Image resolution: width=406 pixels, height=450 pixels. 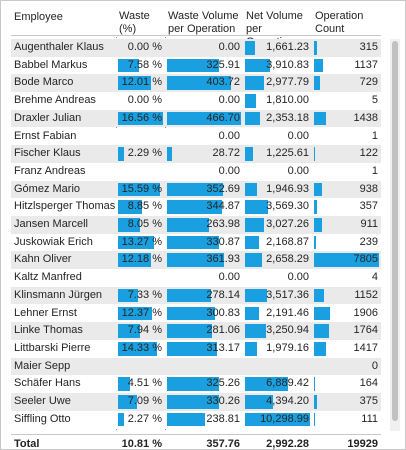 What do you see at coordinates (287, 347) in the screenshot?
I see `cell-value: 1,979.16` at bounding box center [287, 347].